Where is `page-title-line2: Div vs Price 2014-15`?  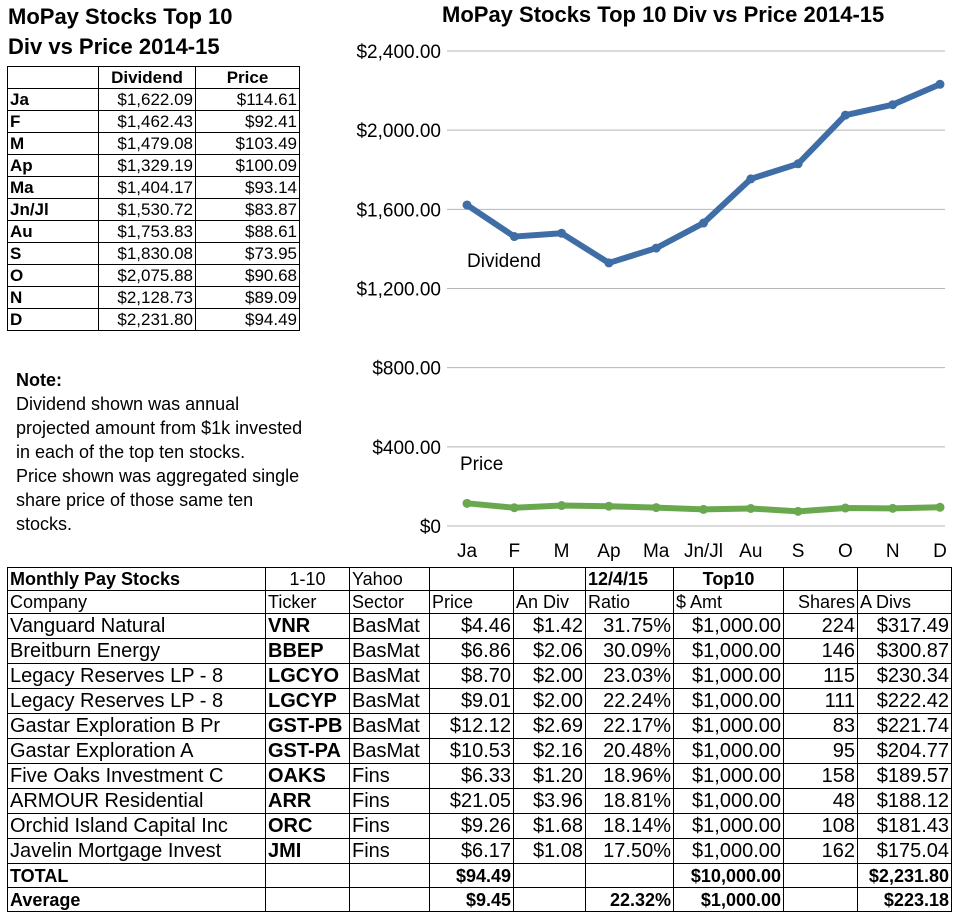 page-title-line2: Div vs Price 2014-15 is located at coordinates (114, 46).